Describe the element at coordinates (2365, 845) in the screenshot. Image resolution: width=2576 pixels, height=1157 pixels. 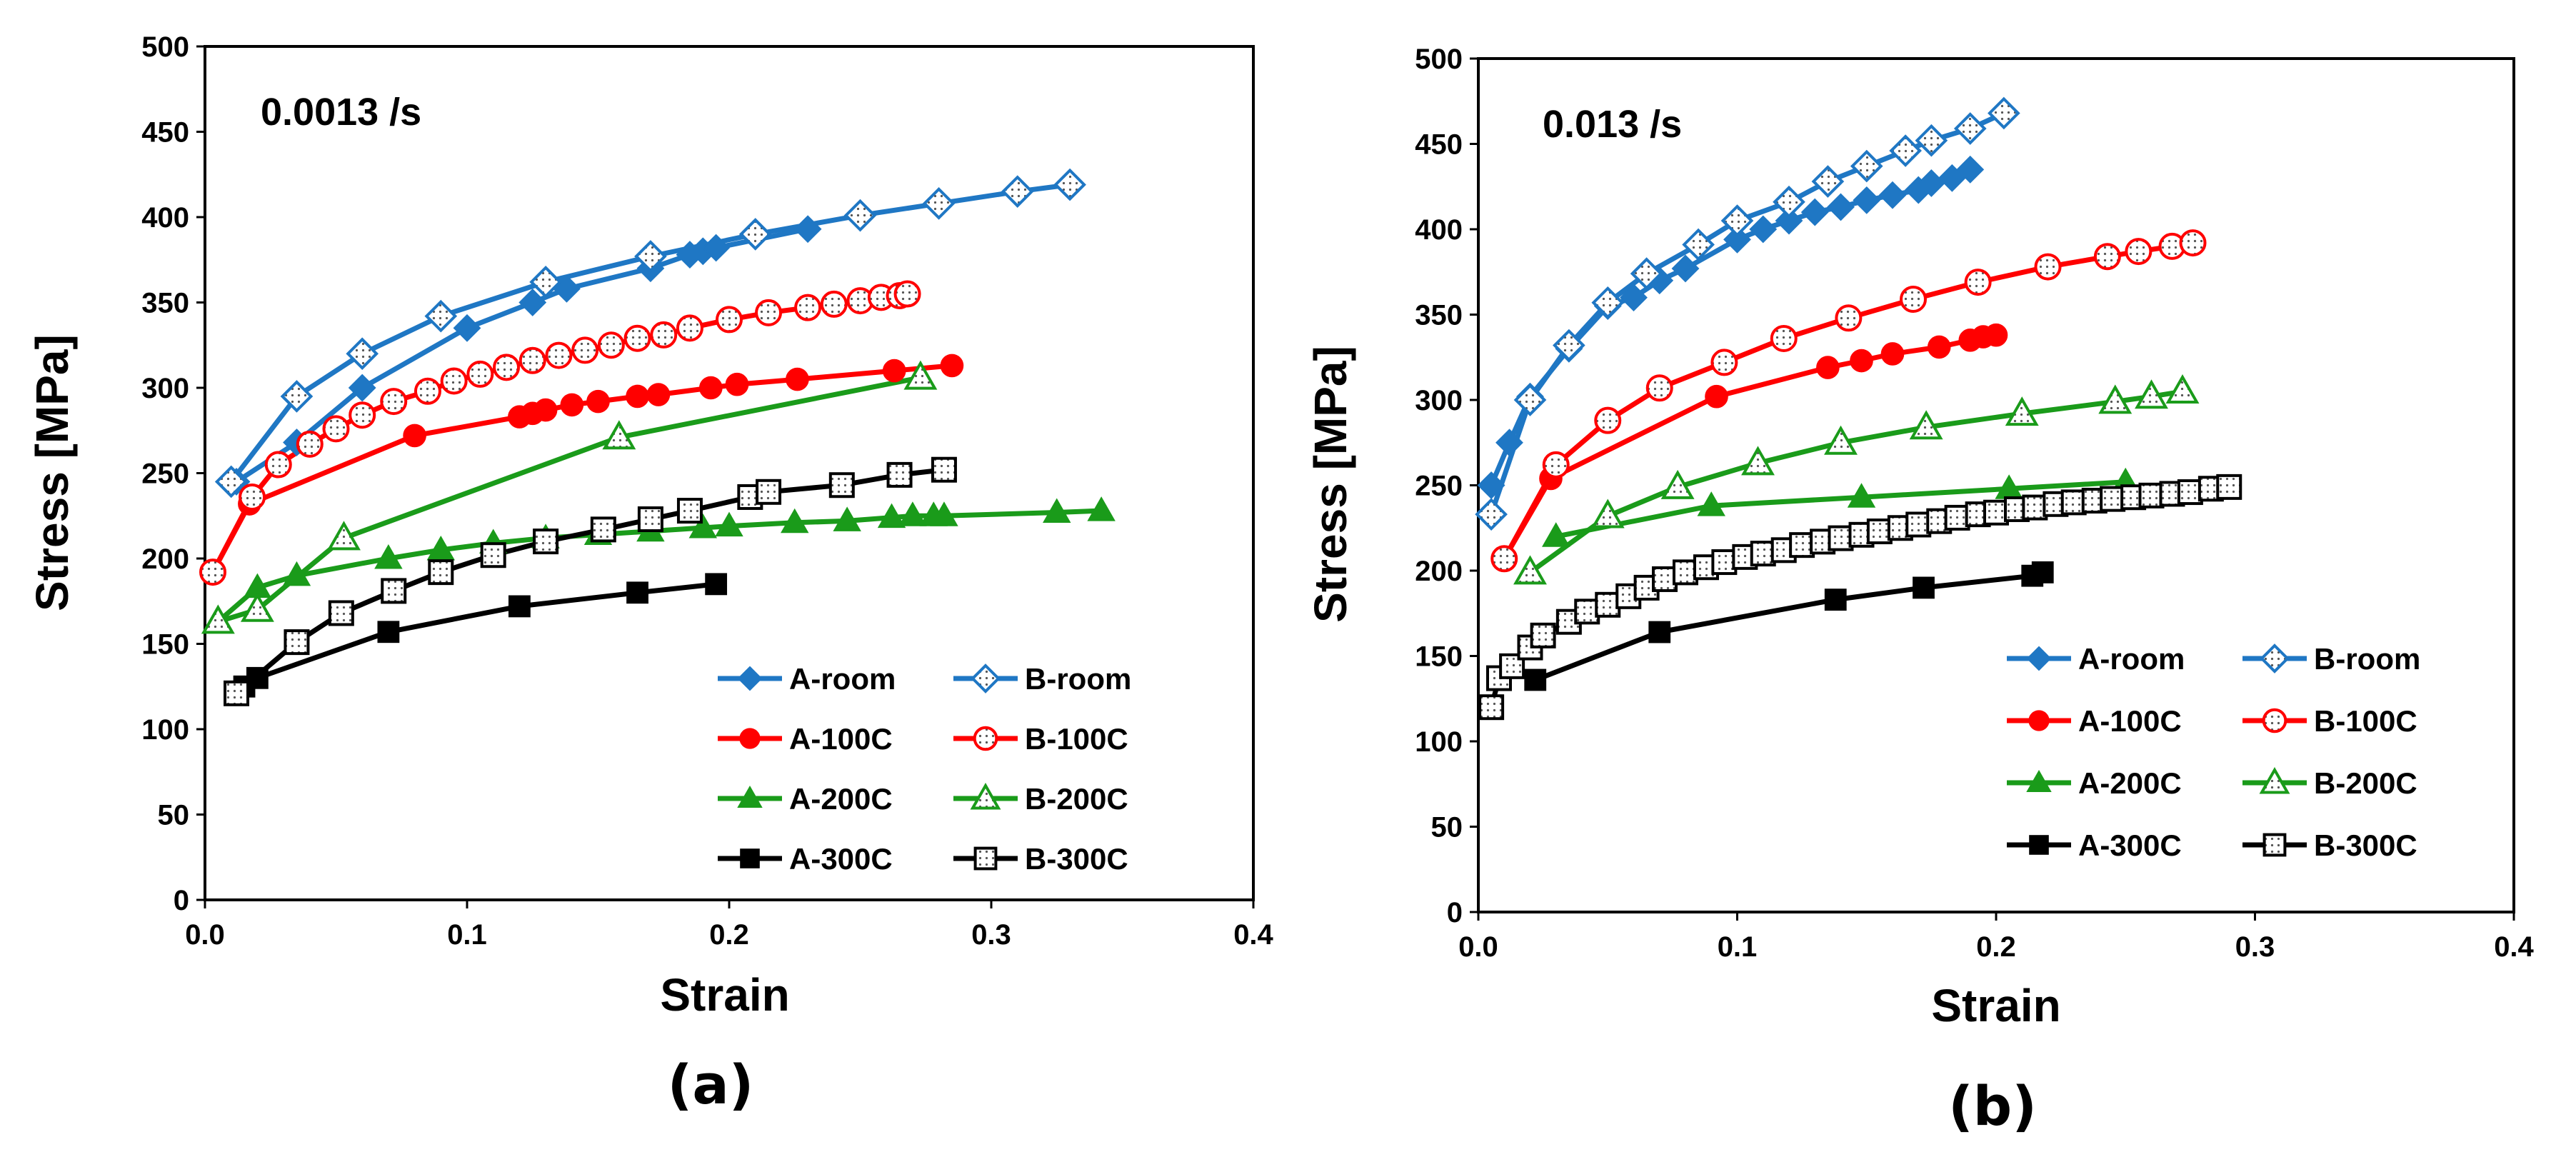
I see `legend-label-b-300c: B-300C` at that location.